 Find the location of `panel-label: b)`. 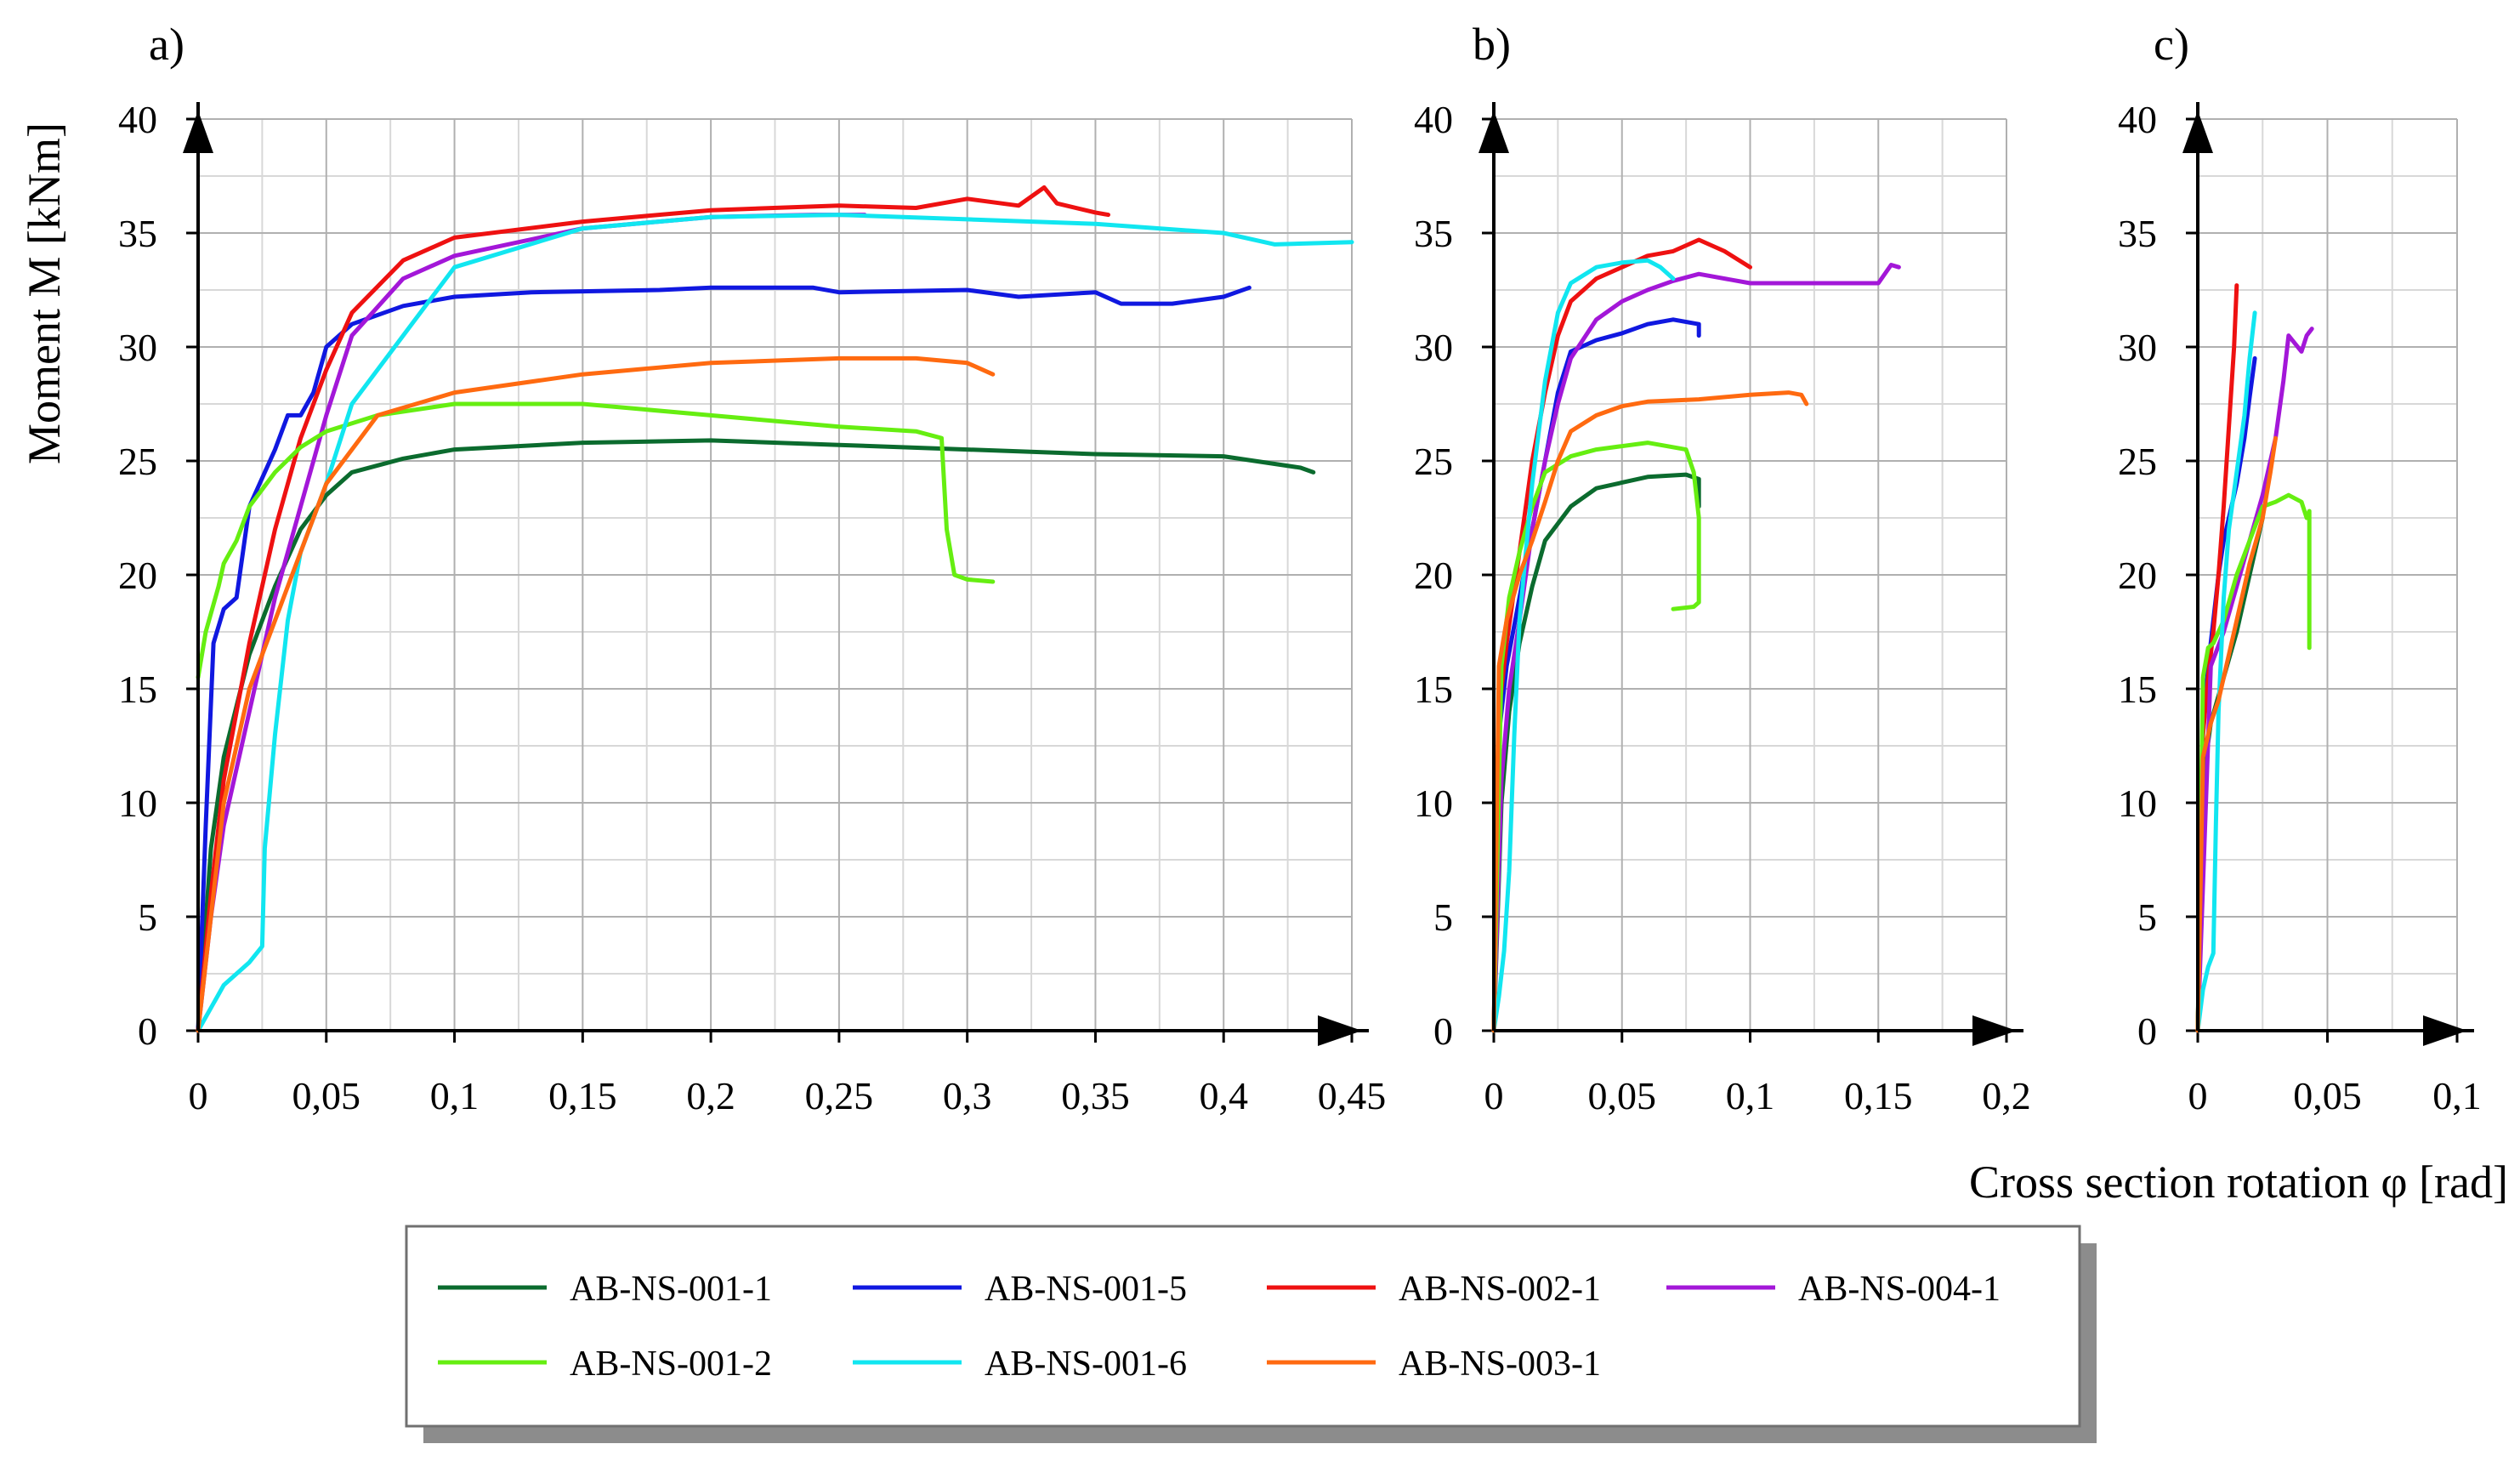

panel-label: b) is located at coordinates (1492, 44).